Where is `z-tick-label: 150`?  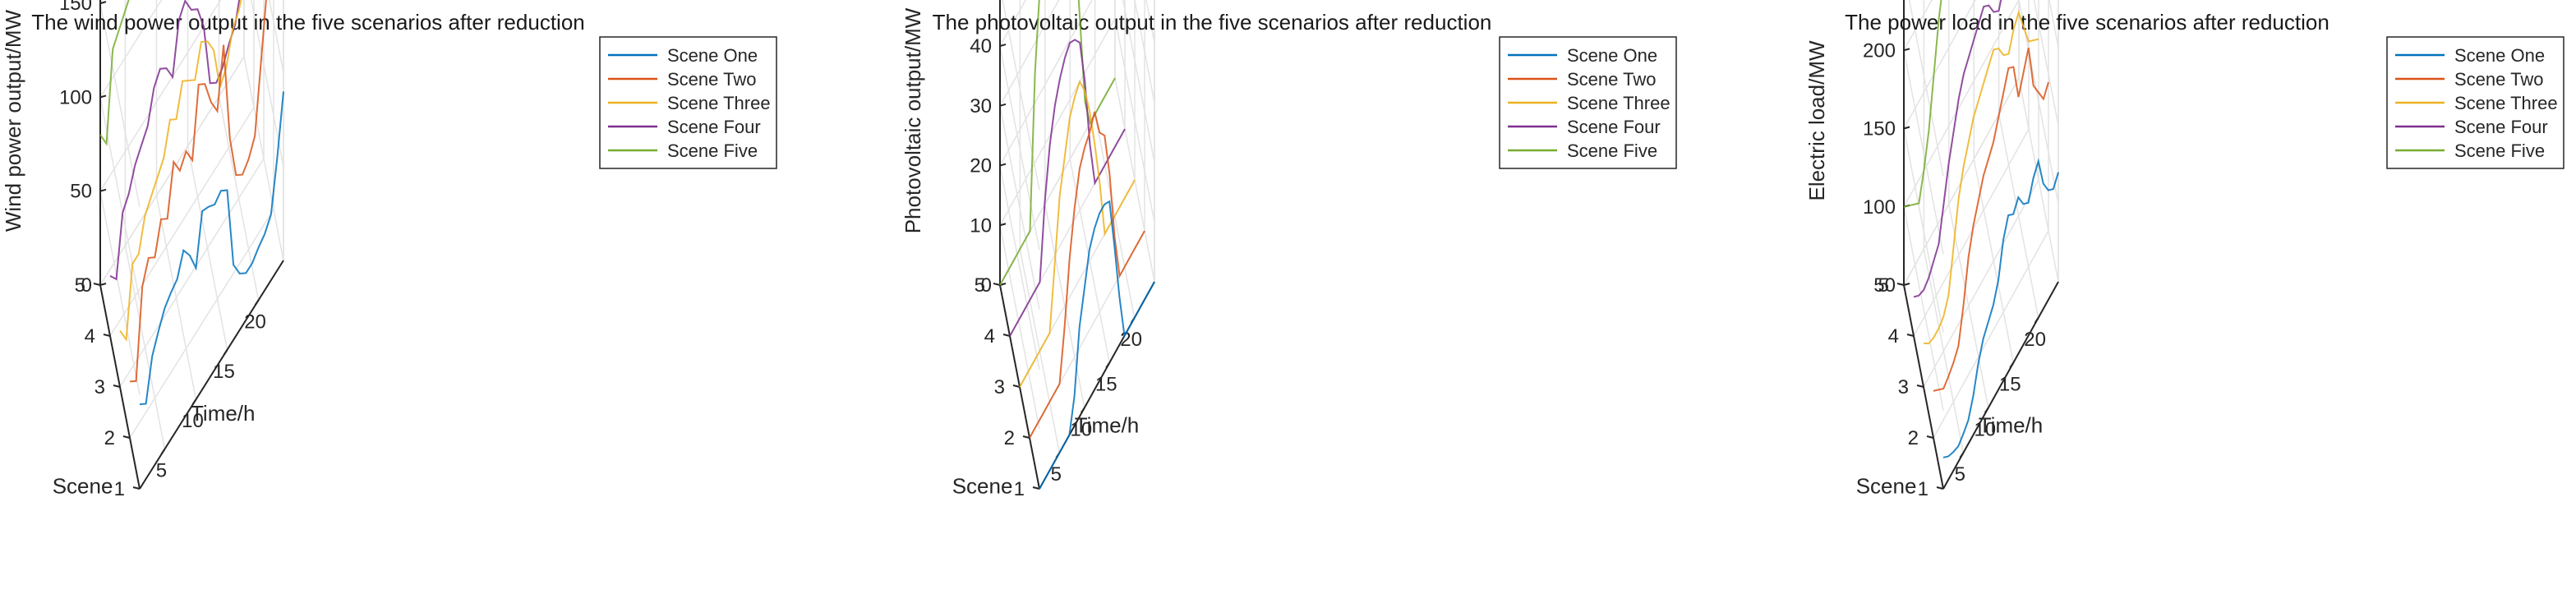 z-tick-label: 150 is located at coordinates (75, 7).